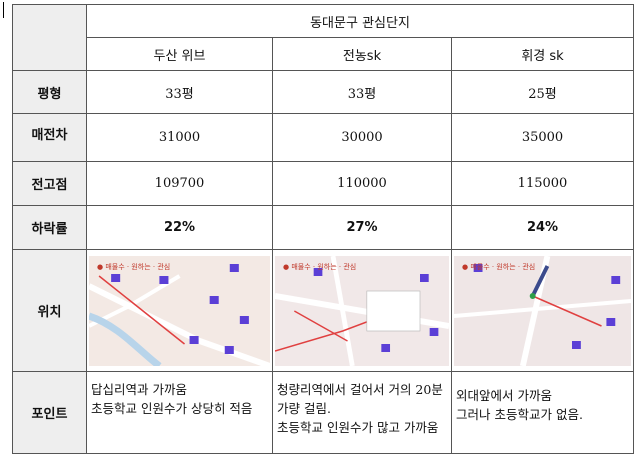  I want to click on point-line: 초등학교 인원수가 많고 가까움, so click(358, 427).